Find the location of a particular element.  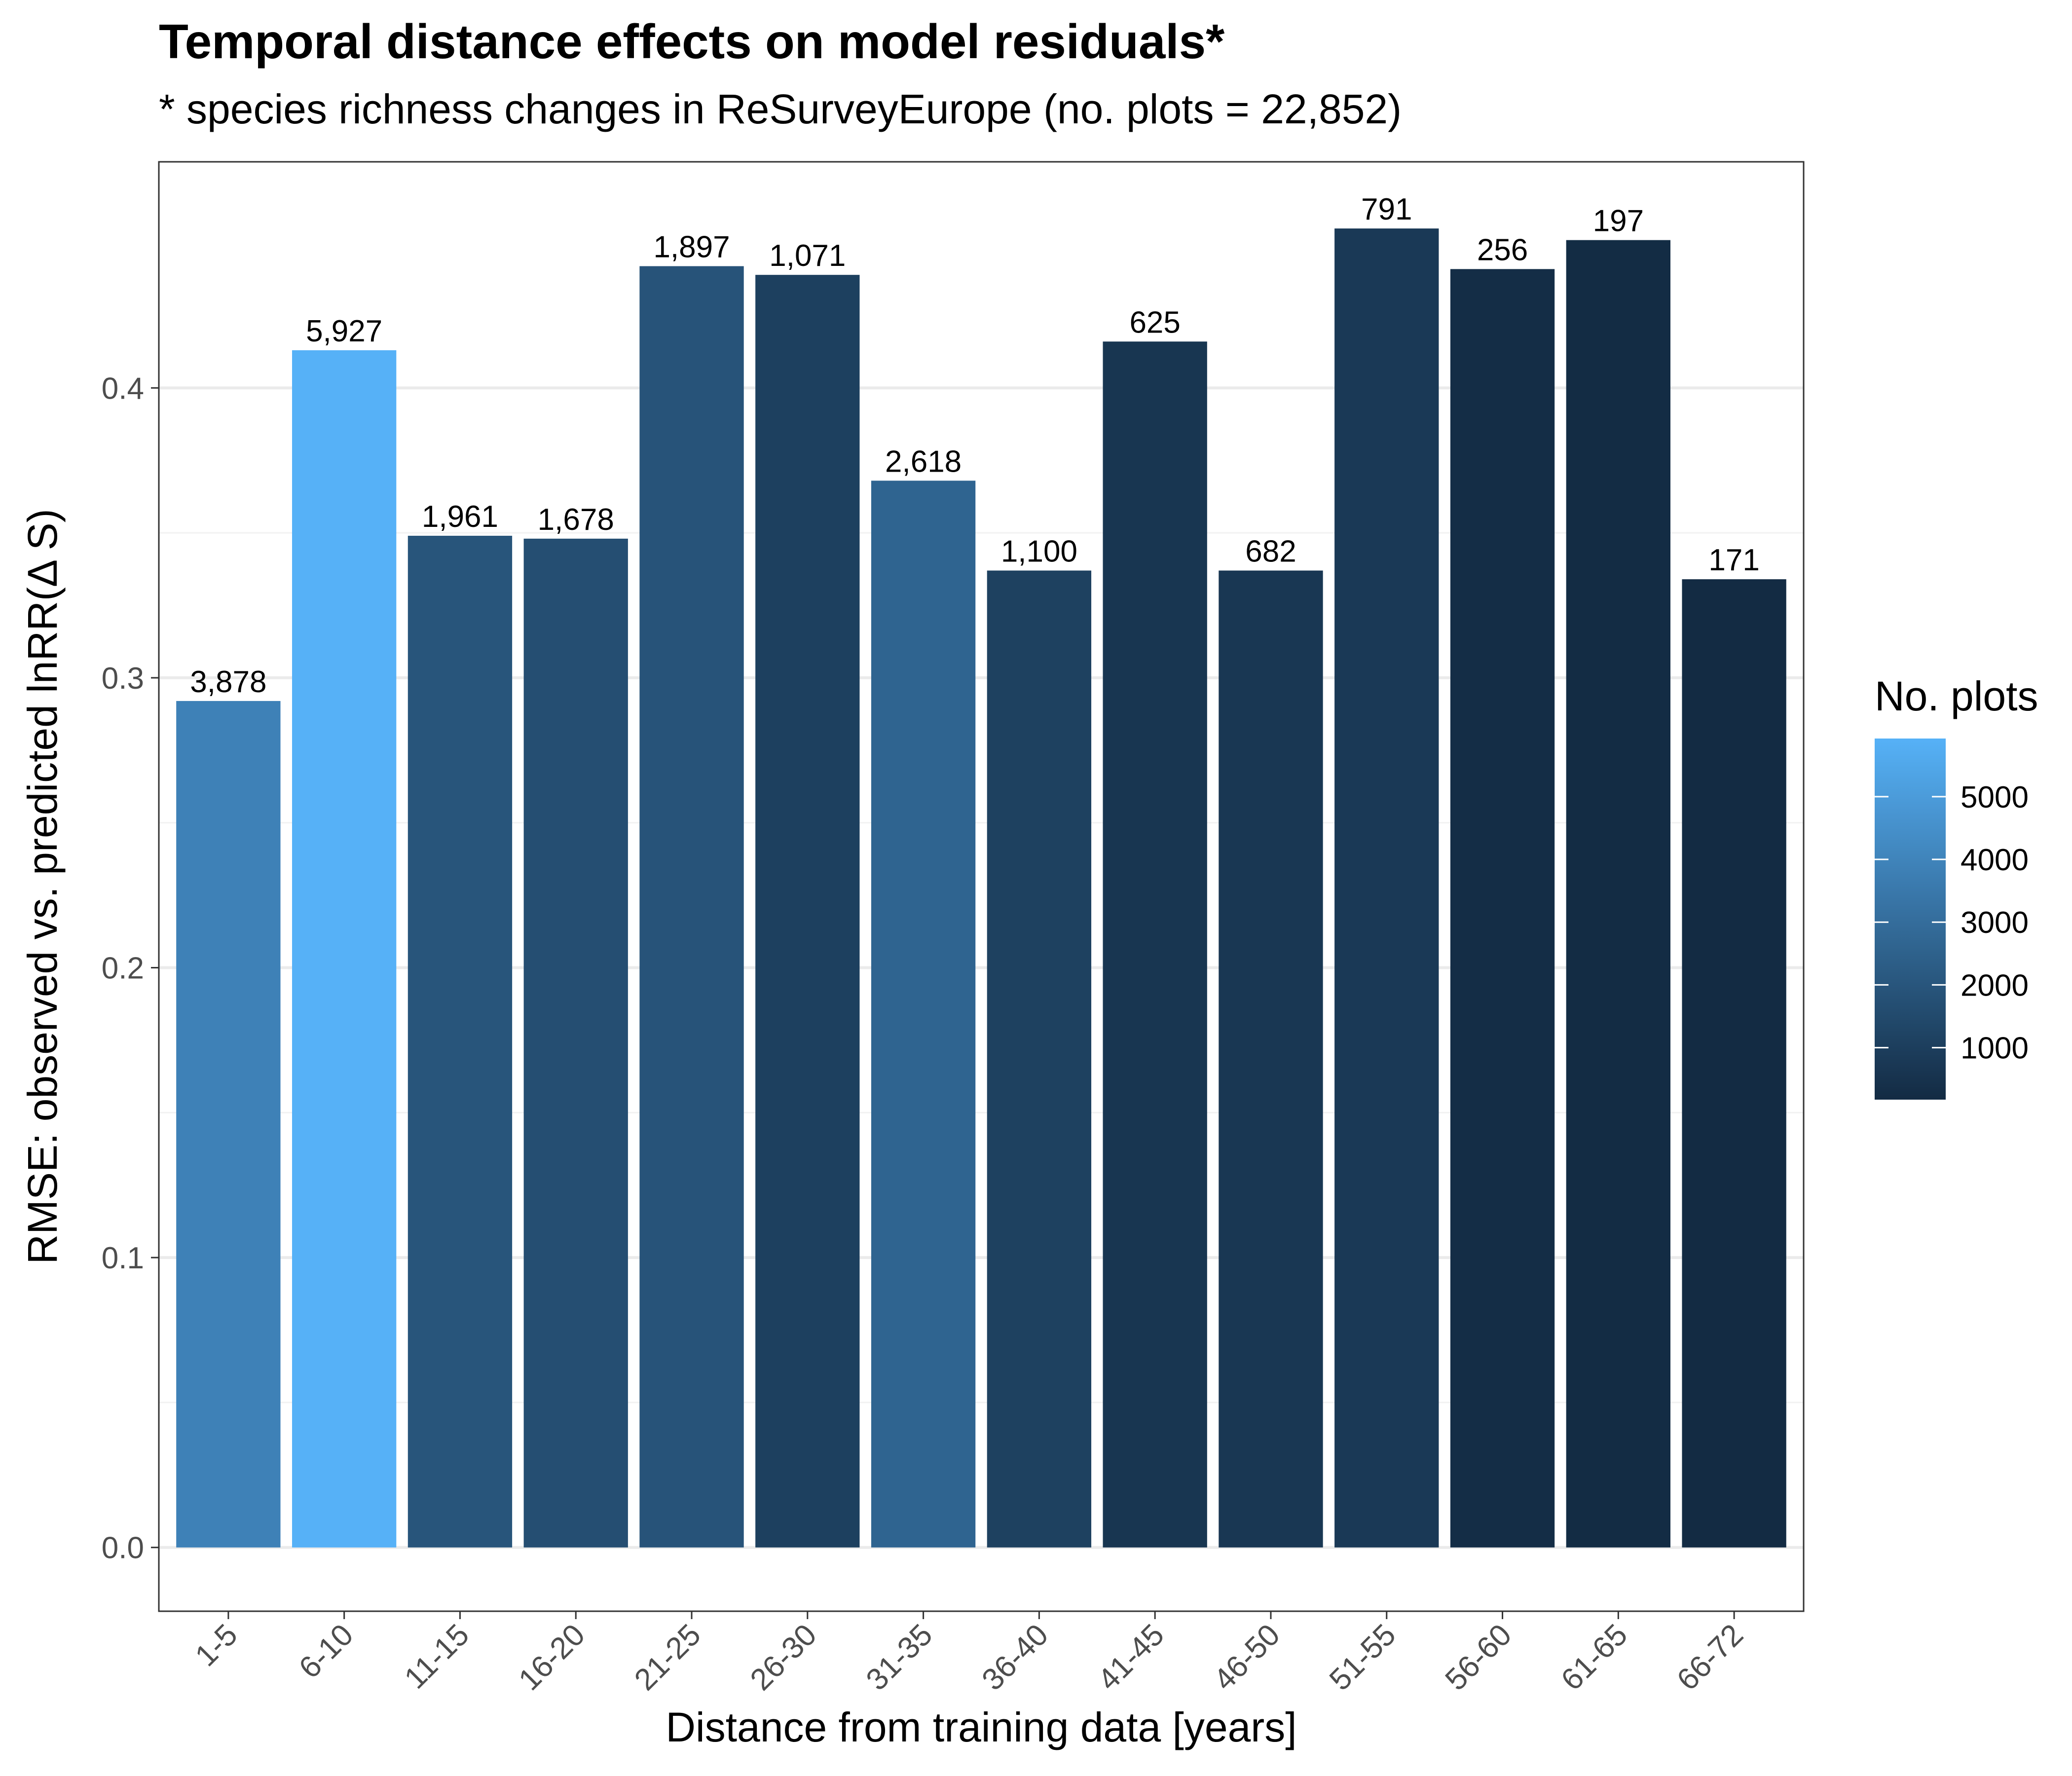

count-label-1-5: 3,878 is located at coordinates (228, 682).